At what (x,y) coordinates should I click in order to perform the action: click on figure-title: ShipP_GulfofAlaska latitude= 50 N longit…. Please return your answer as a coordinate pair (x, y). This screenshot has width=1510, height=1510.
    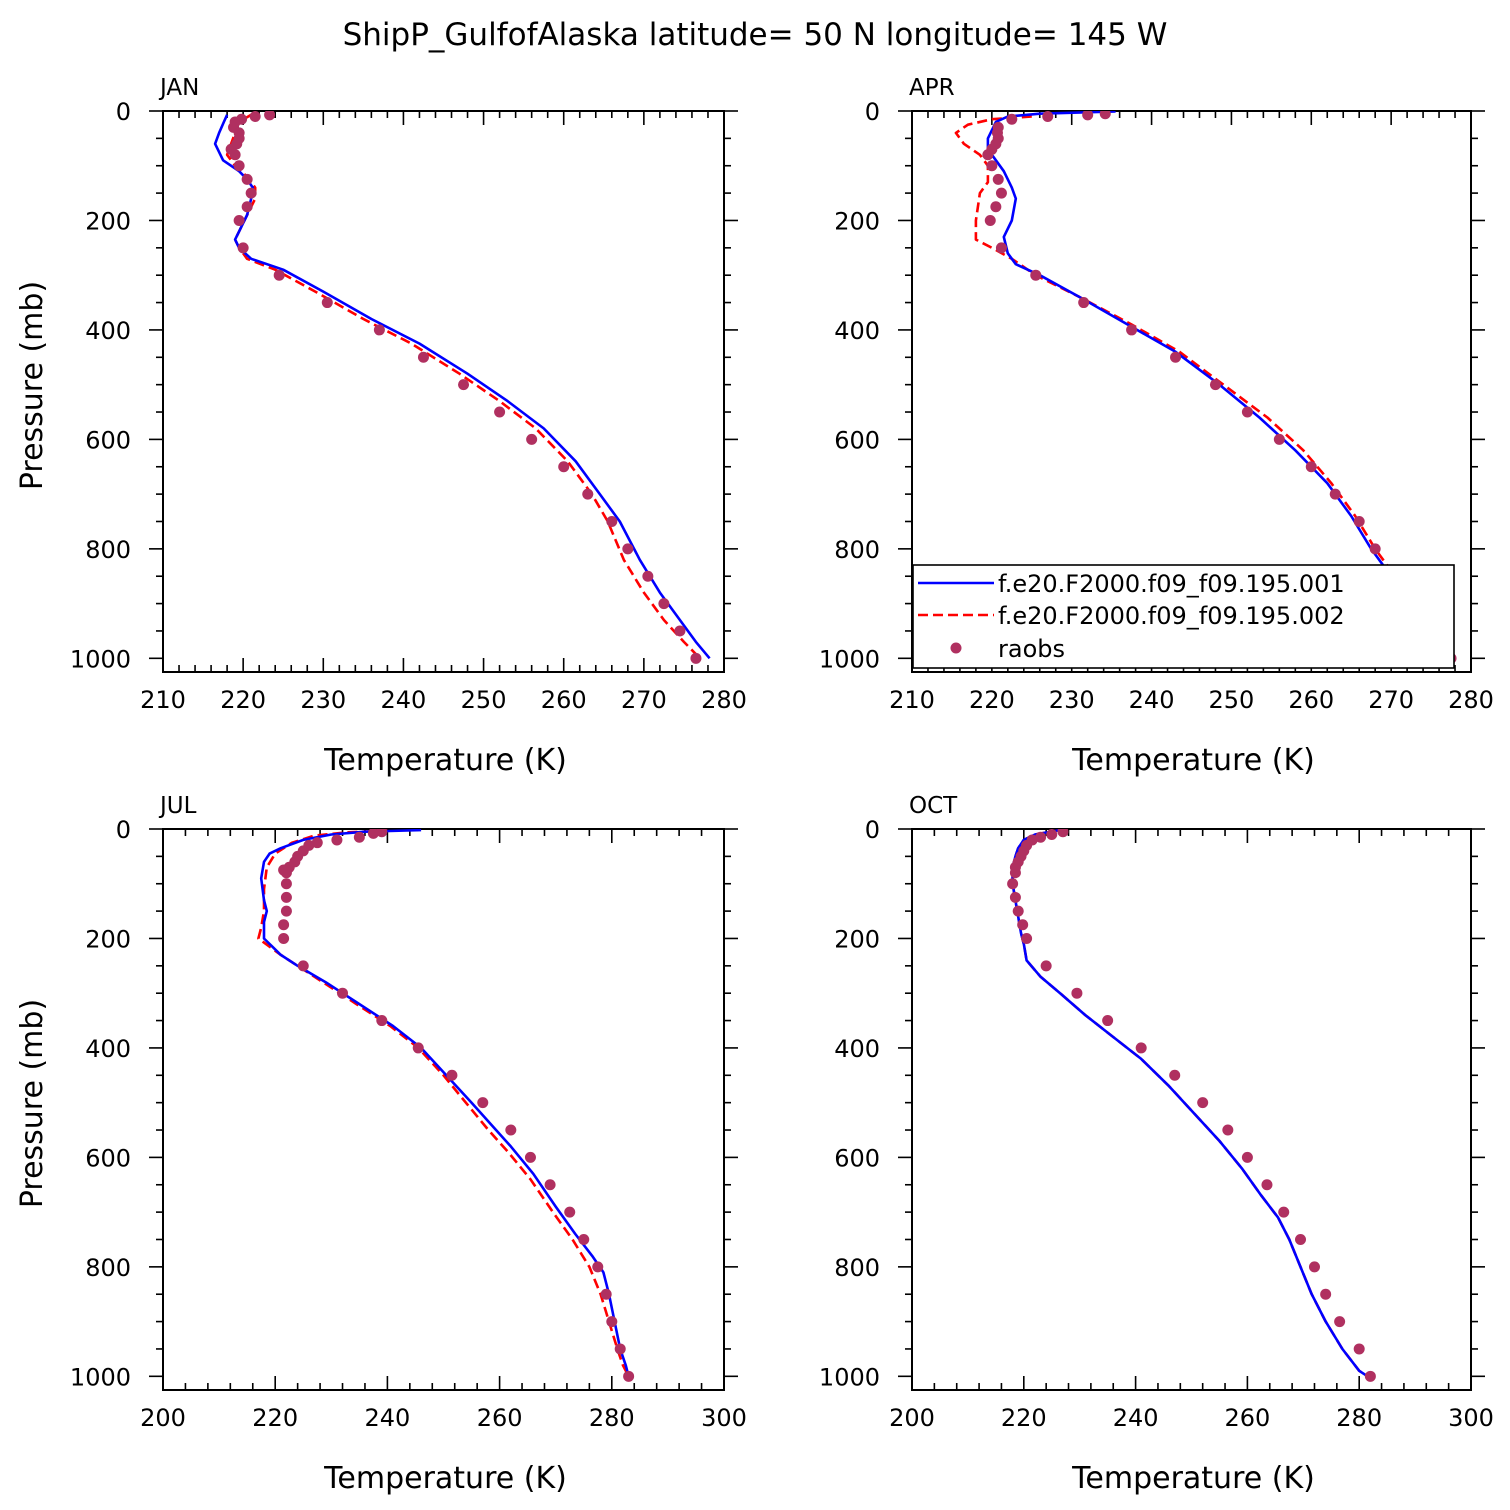
    Looking at the image, I should click on (755, 35).